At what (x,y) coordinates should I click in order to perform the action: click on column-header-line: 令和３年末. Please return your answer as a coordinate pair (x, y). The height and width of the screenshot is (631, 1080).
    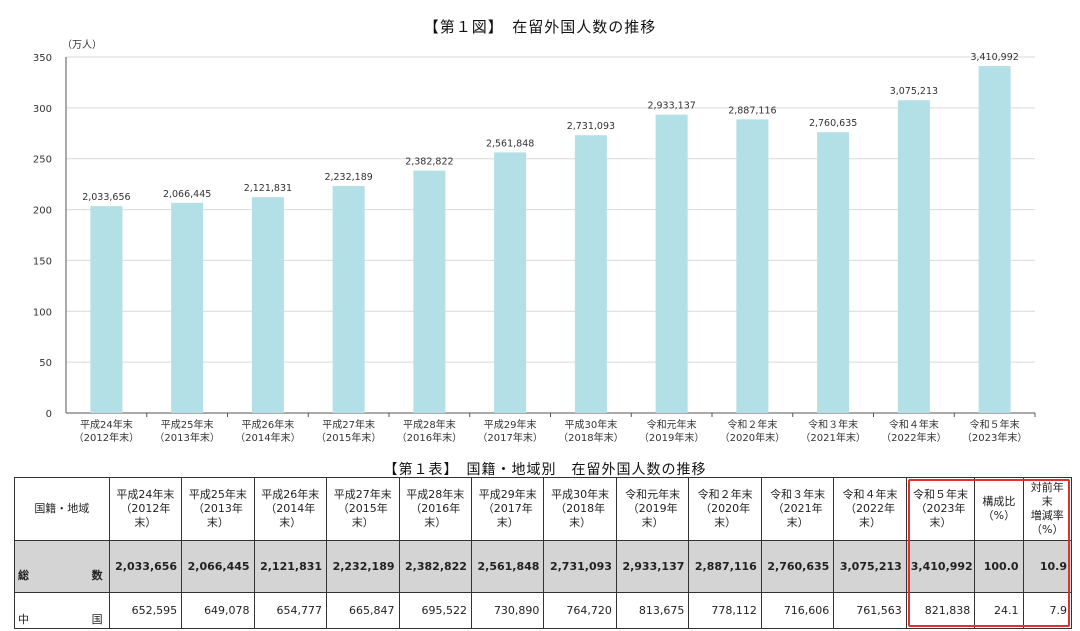
    Looking at the image, I should click on (798, 494).